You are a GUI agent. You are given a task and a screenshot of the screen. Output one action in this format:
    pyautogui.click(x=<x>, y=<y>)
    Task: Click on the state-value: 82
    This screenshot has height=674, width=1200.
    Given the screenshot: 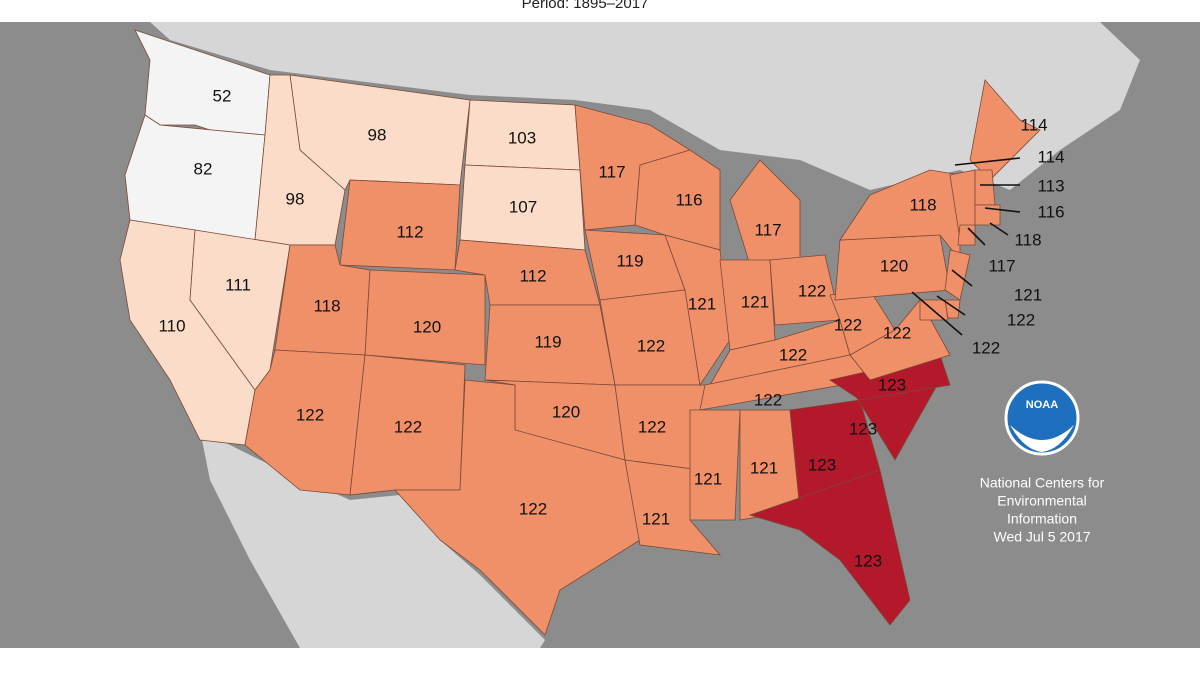 What is the action you would take?
    pyautogui.click(x=203, y=168)
    